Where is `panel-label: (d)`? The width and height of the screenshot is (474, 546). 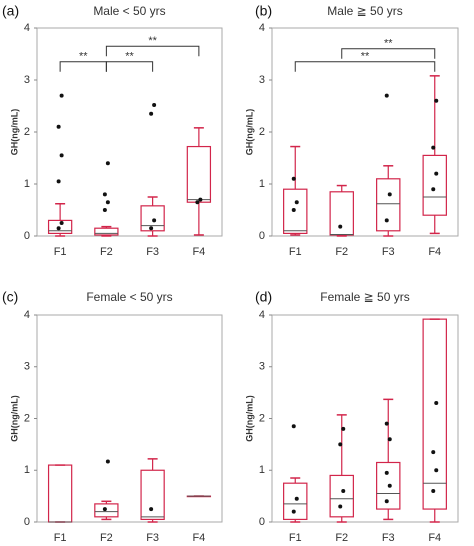 panel-label: (d) is located at coordinates (263, 297).